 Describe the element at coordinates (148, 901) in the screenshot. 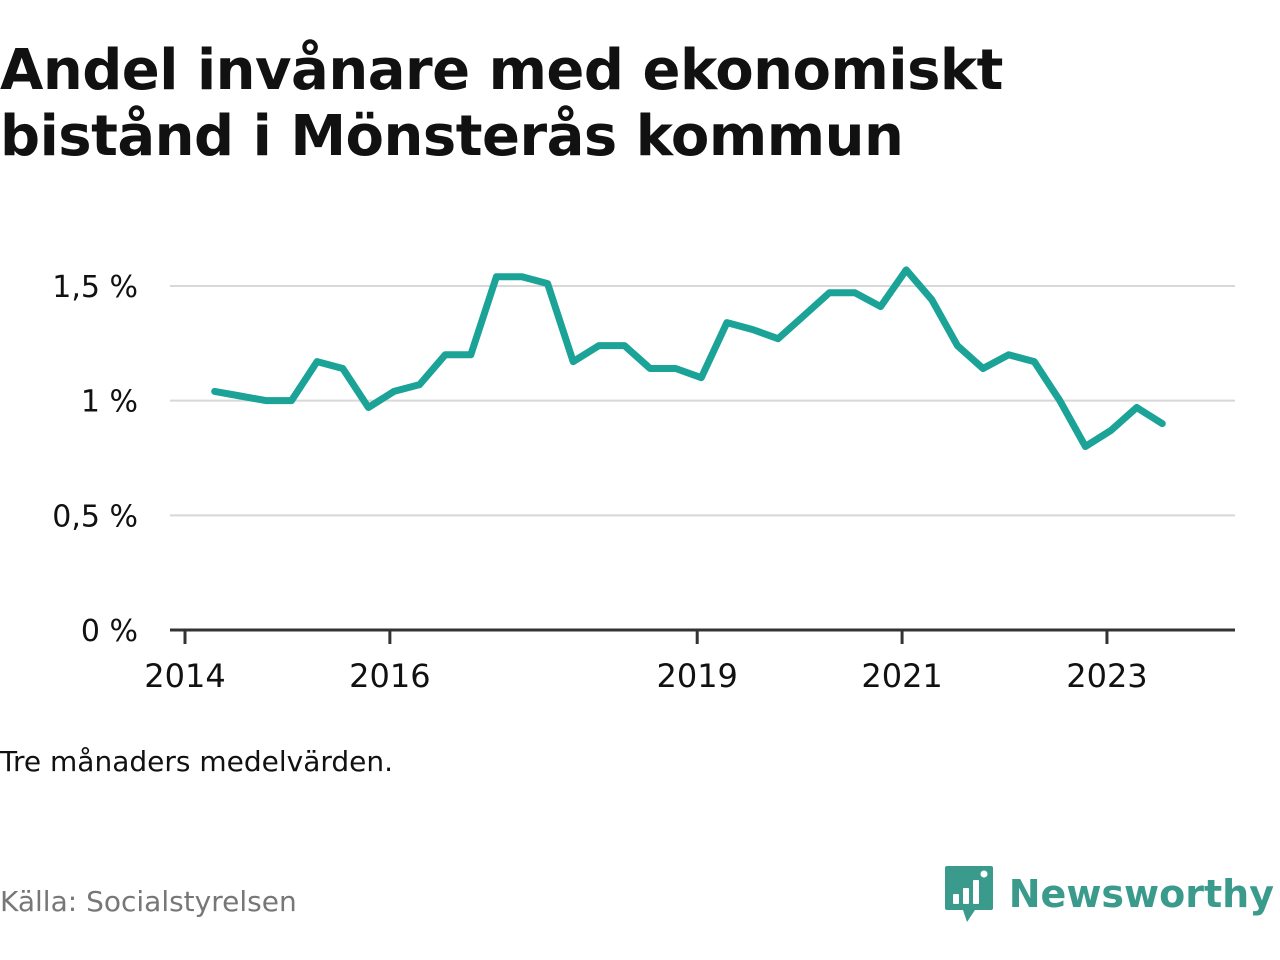

I see `source-credit: Källa: Socialstyrelsen` at that location.